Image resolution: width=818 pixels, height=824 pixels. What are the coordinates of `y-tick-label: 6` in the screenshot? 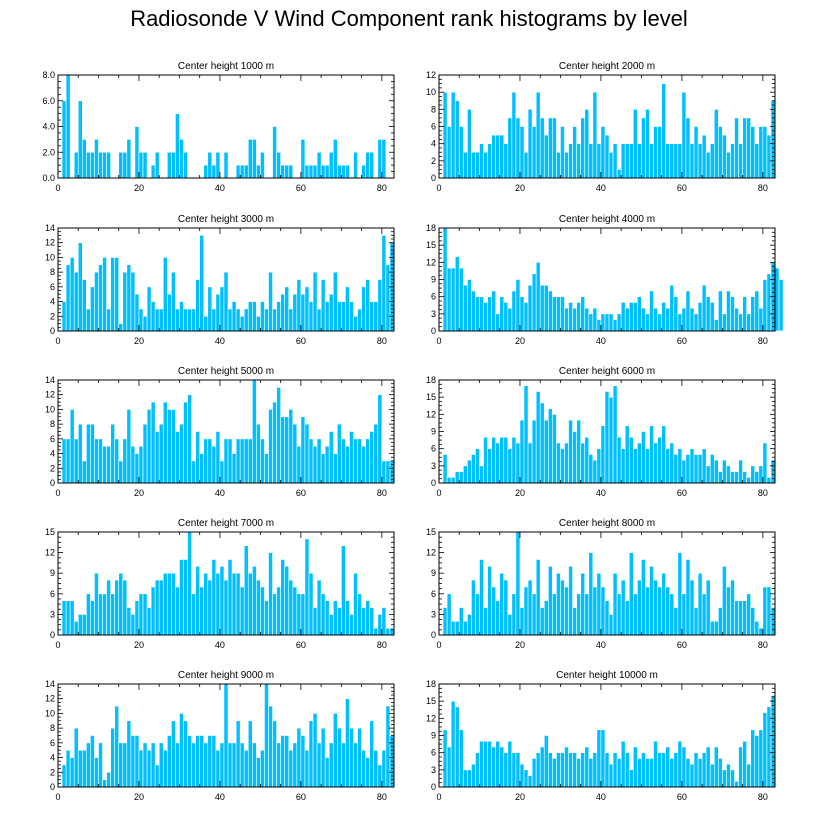 It's located at (52, 594).